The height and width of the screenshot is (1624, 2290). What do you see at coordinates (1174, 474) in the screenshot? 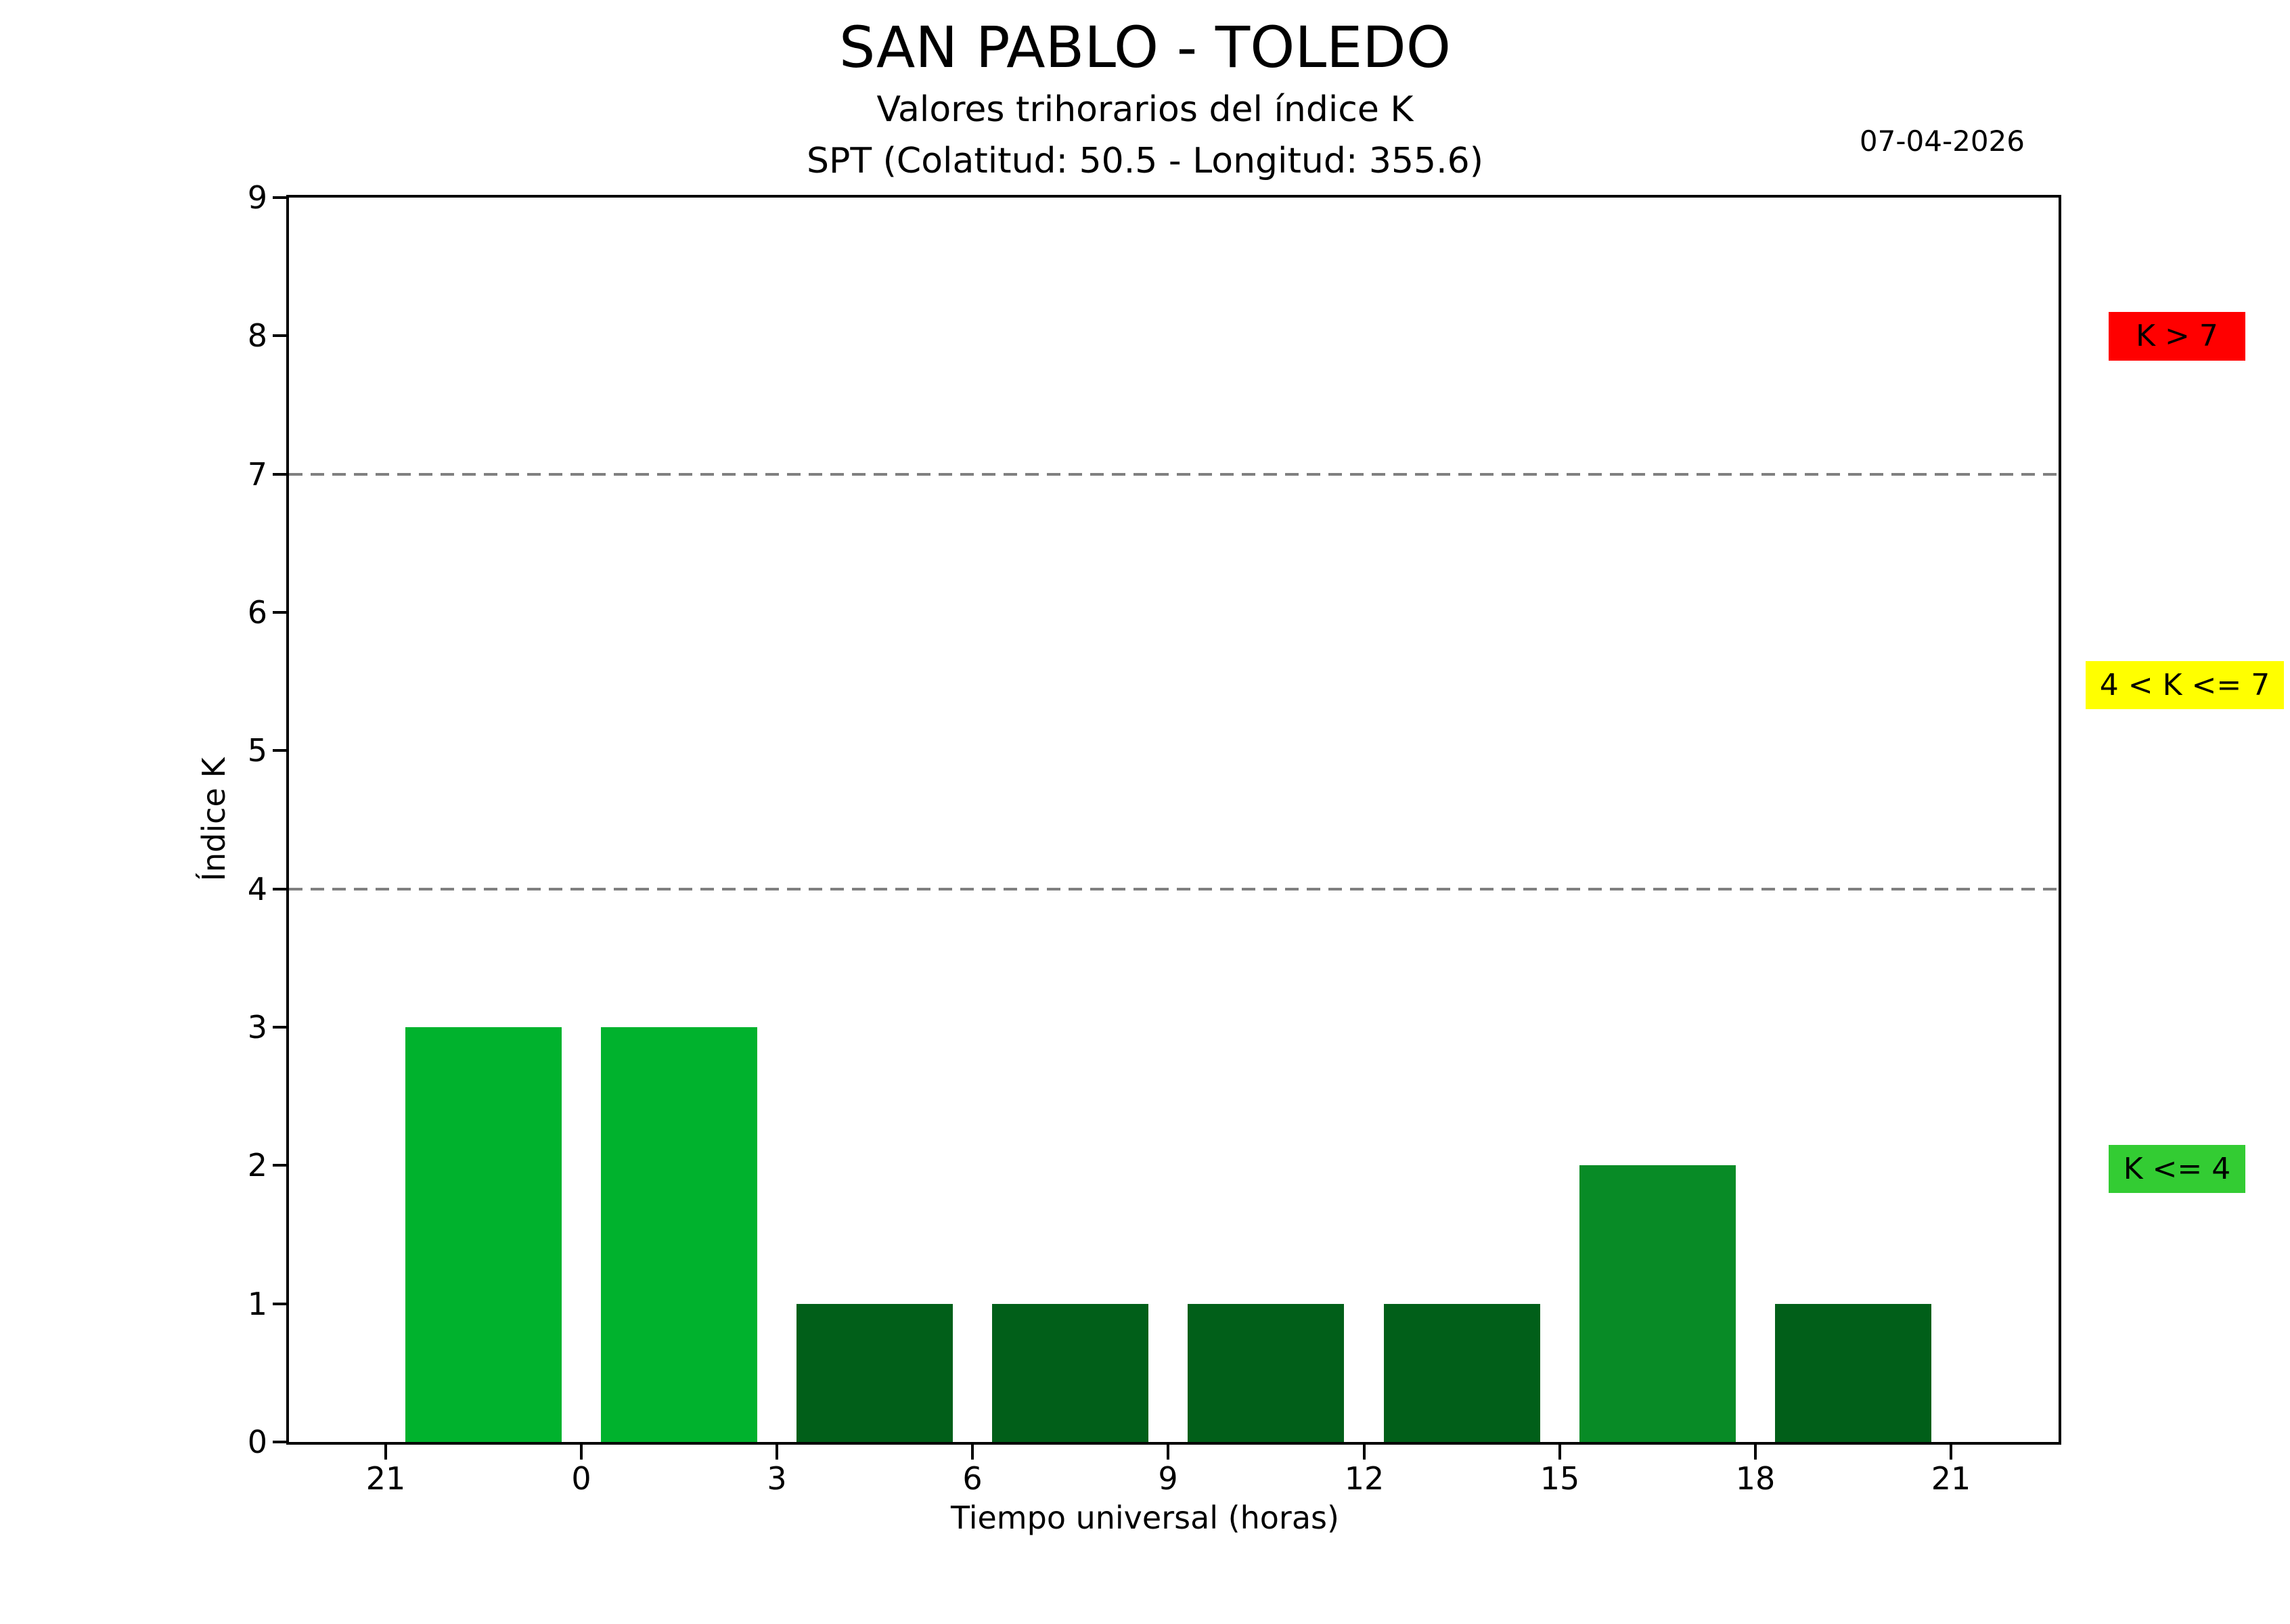
I see `threshold-line-k7` at bounding box center [1174, 474].